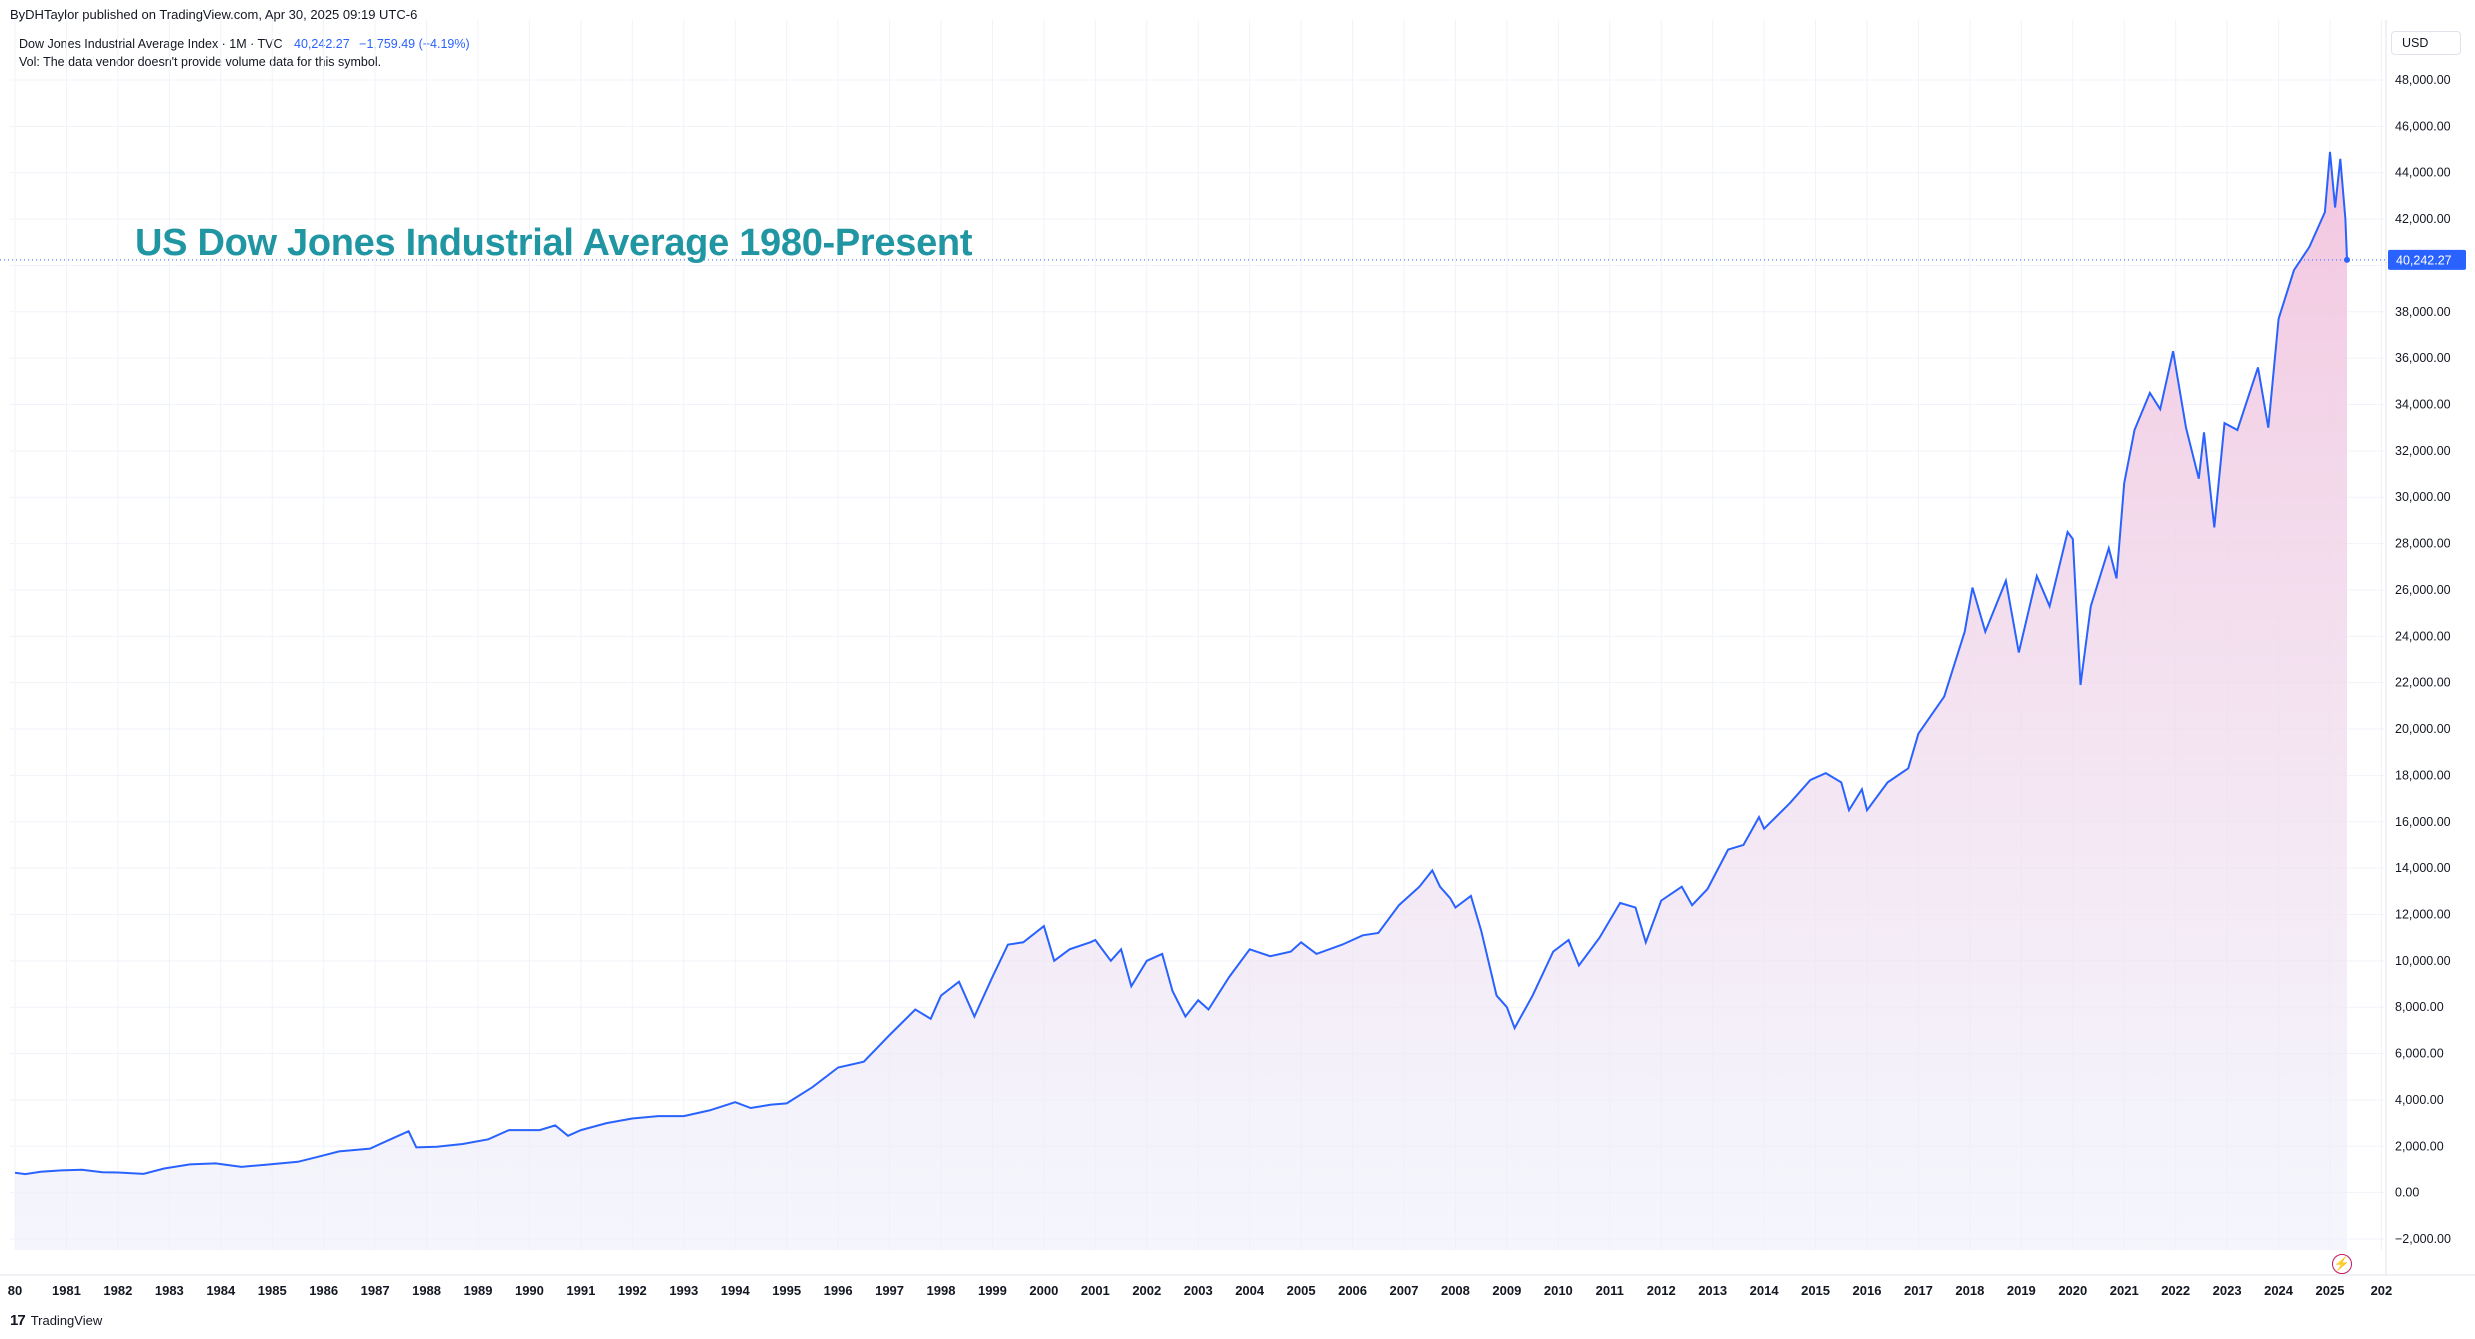  I want to click on y-tick-label: 4,000.00, so click(2419, 1100).